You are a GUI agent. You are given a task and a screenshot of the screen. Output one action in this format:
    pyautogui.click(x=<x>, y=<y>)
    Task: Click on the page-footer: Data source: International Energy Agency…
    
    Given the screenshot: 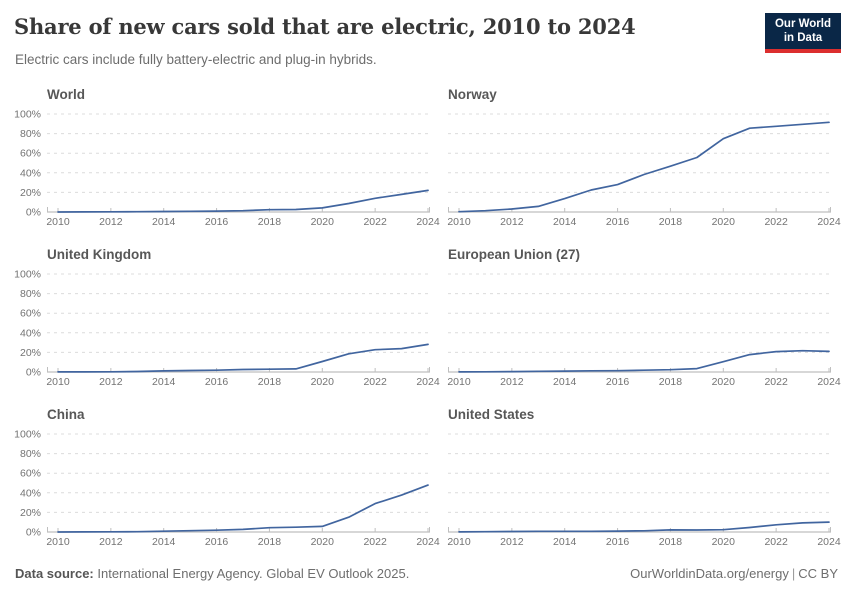 What is the action you would take?
    pyautogui.click(x=426, y=573)
    